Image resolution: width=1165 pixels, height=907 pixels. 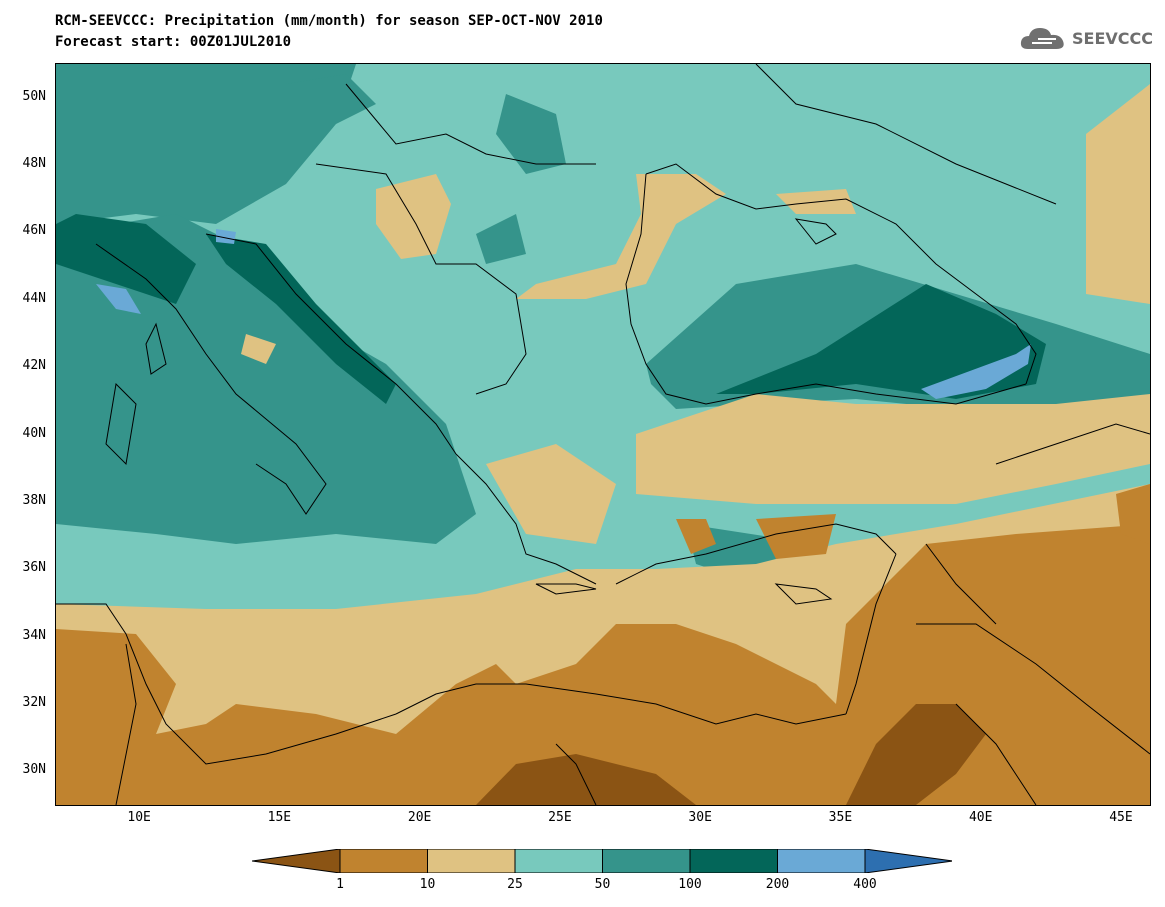 What do you see at coordinates (419, 817) in the screenshot?
I see `longitude-tick-label: 20E` at bounding box center [419, 817].